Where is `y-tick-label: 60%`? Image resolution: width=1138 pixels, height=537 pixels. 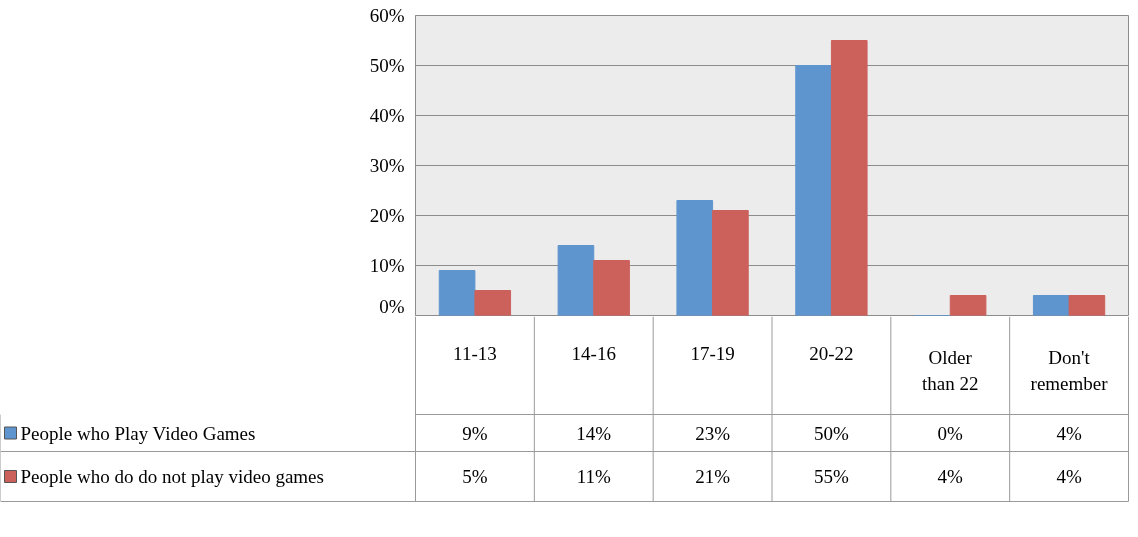
y-tick-label: 60% is located at coordinates (387, 15).